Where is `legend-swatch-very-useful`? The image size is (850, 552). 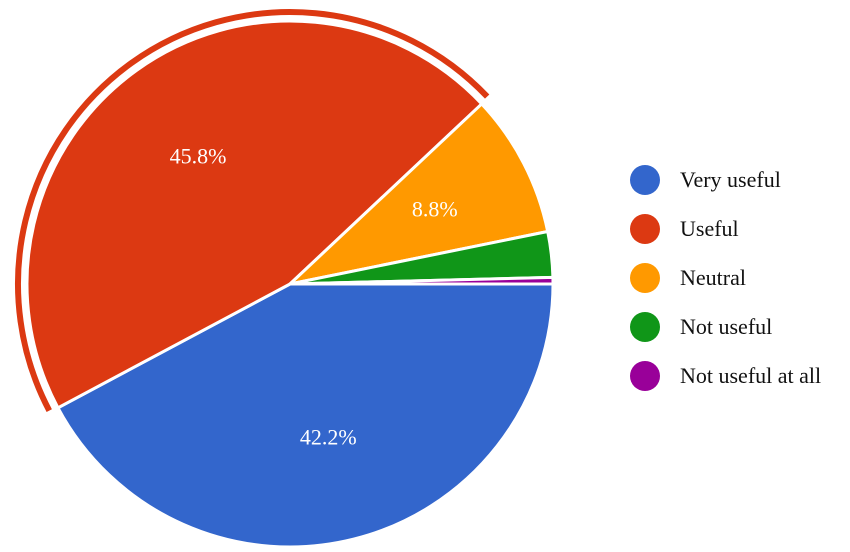
legend-swatch-very-useful is located at coordinates (645, 179).